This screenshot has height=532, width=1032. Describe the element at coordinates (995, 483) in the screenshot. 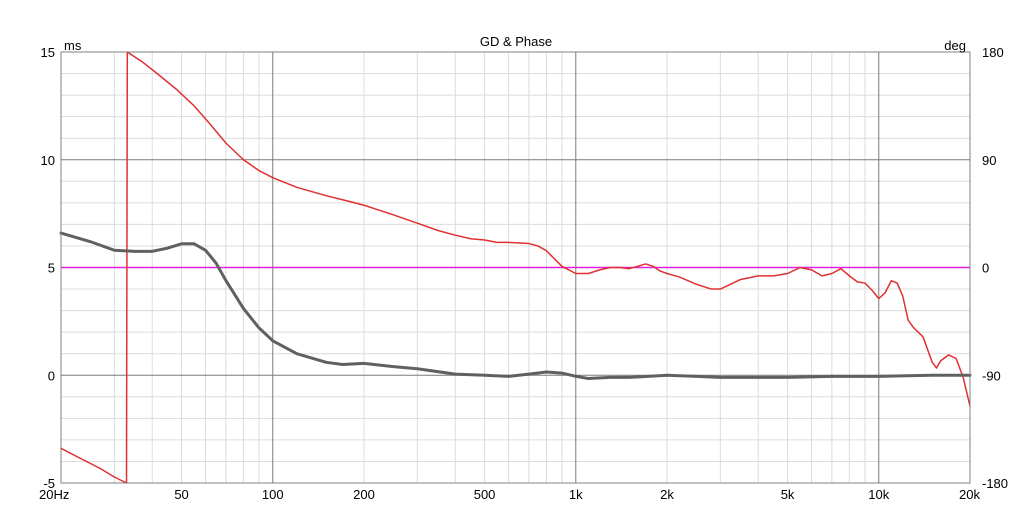

I see `y-right-tick-label: -180` at that location.